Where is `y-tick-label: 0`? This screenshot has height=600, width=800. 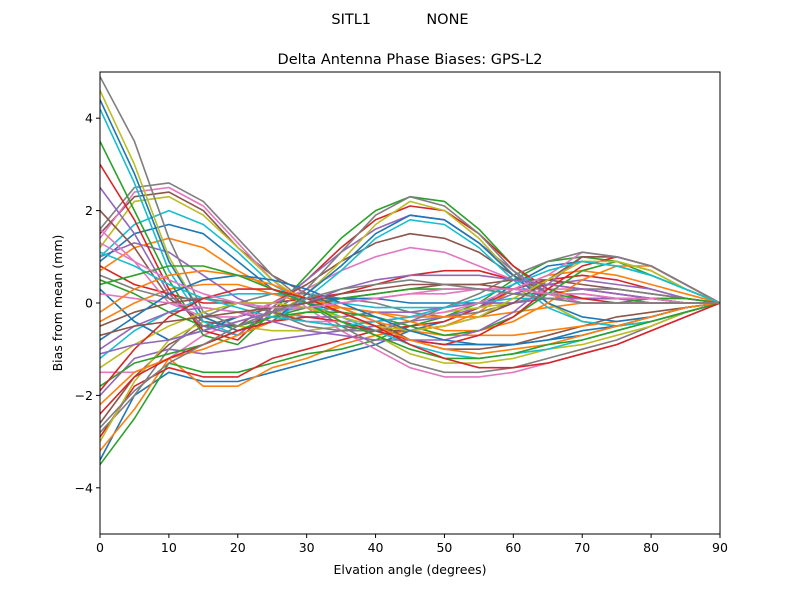
y-tick-label: 0 is located at coordinates (89, 303).